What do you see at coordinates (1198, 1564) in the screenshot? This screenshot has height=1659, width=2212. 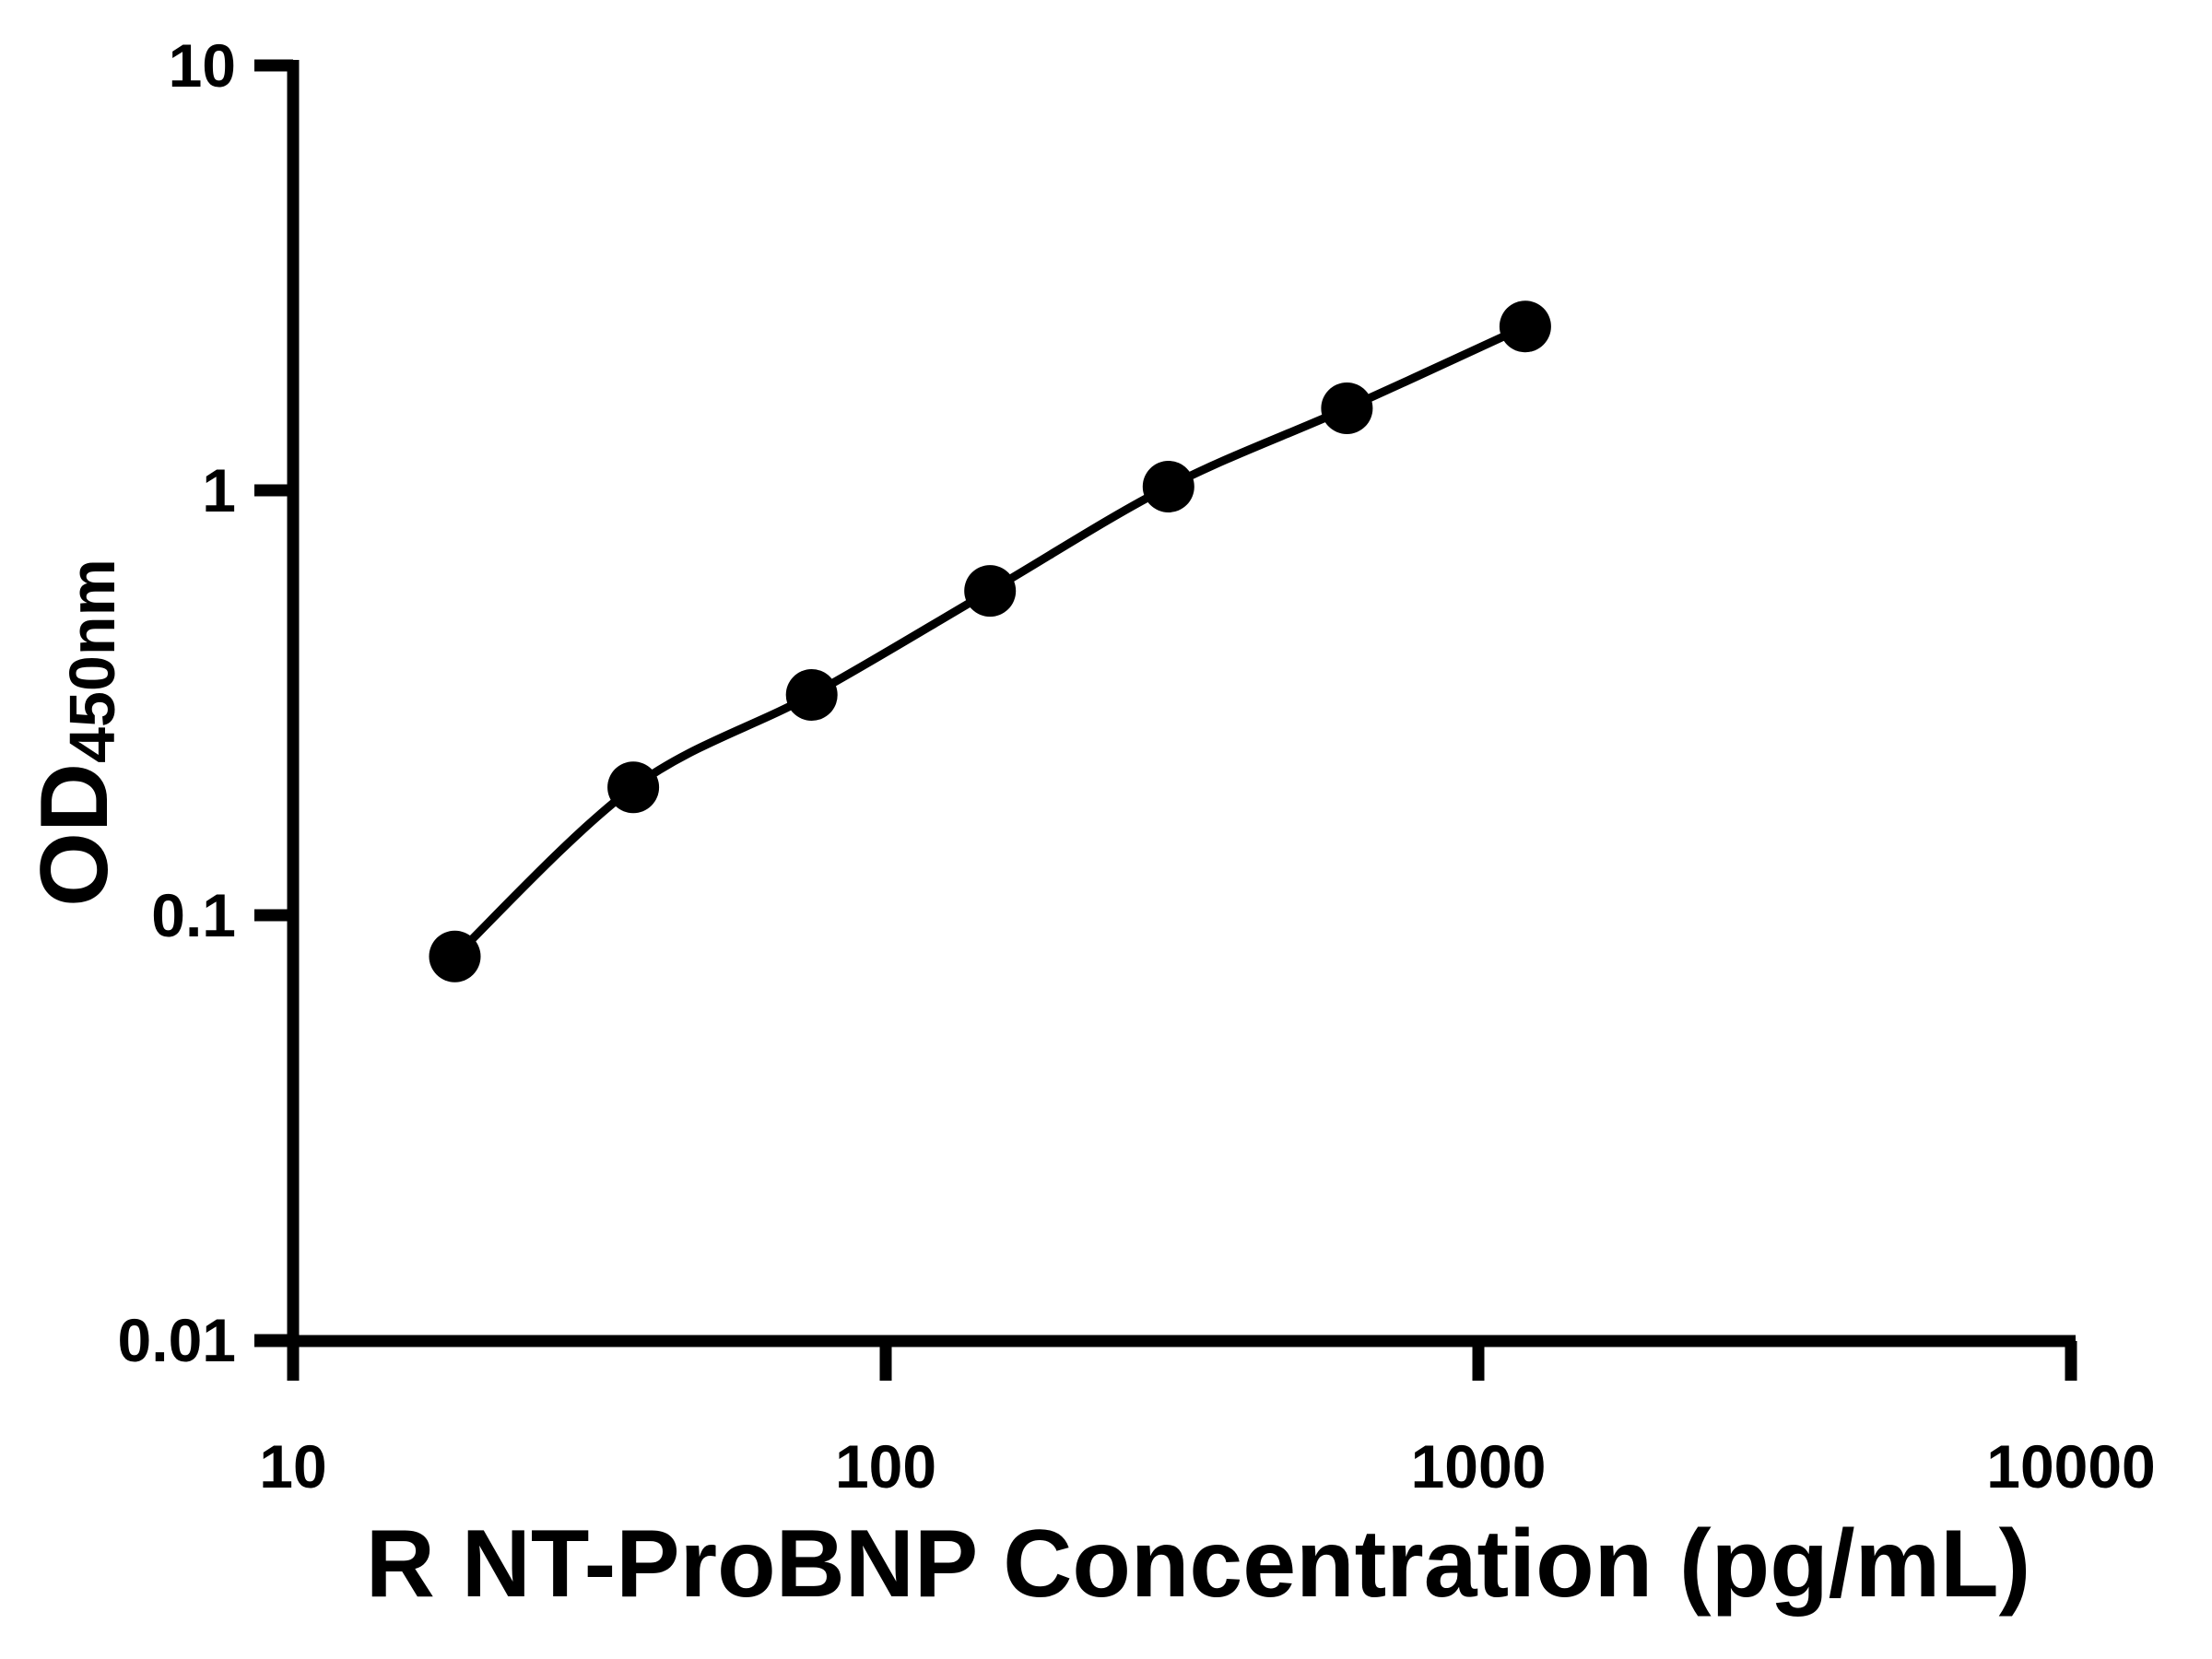 I see `x-axis-title: R NT-ProBNP Concentration (pg/mL)` at bounding box center [1198, 1564].